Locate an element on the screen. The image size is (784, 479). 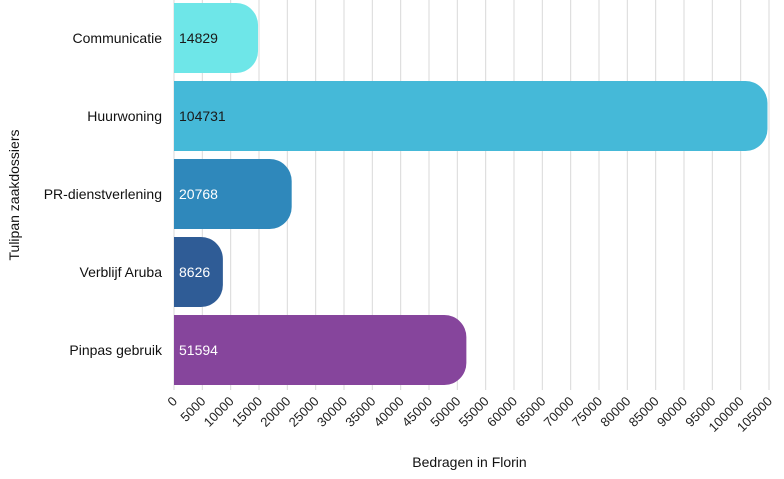
x-tick-label: 65000 is located at coordinates (530, 412).